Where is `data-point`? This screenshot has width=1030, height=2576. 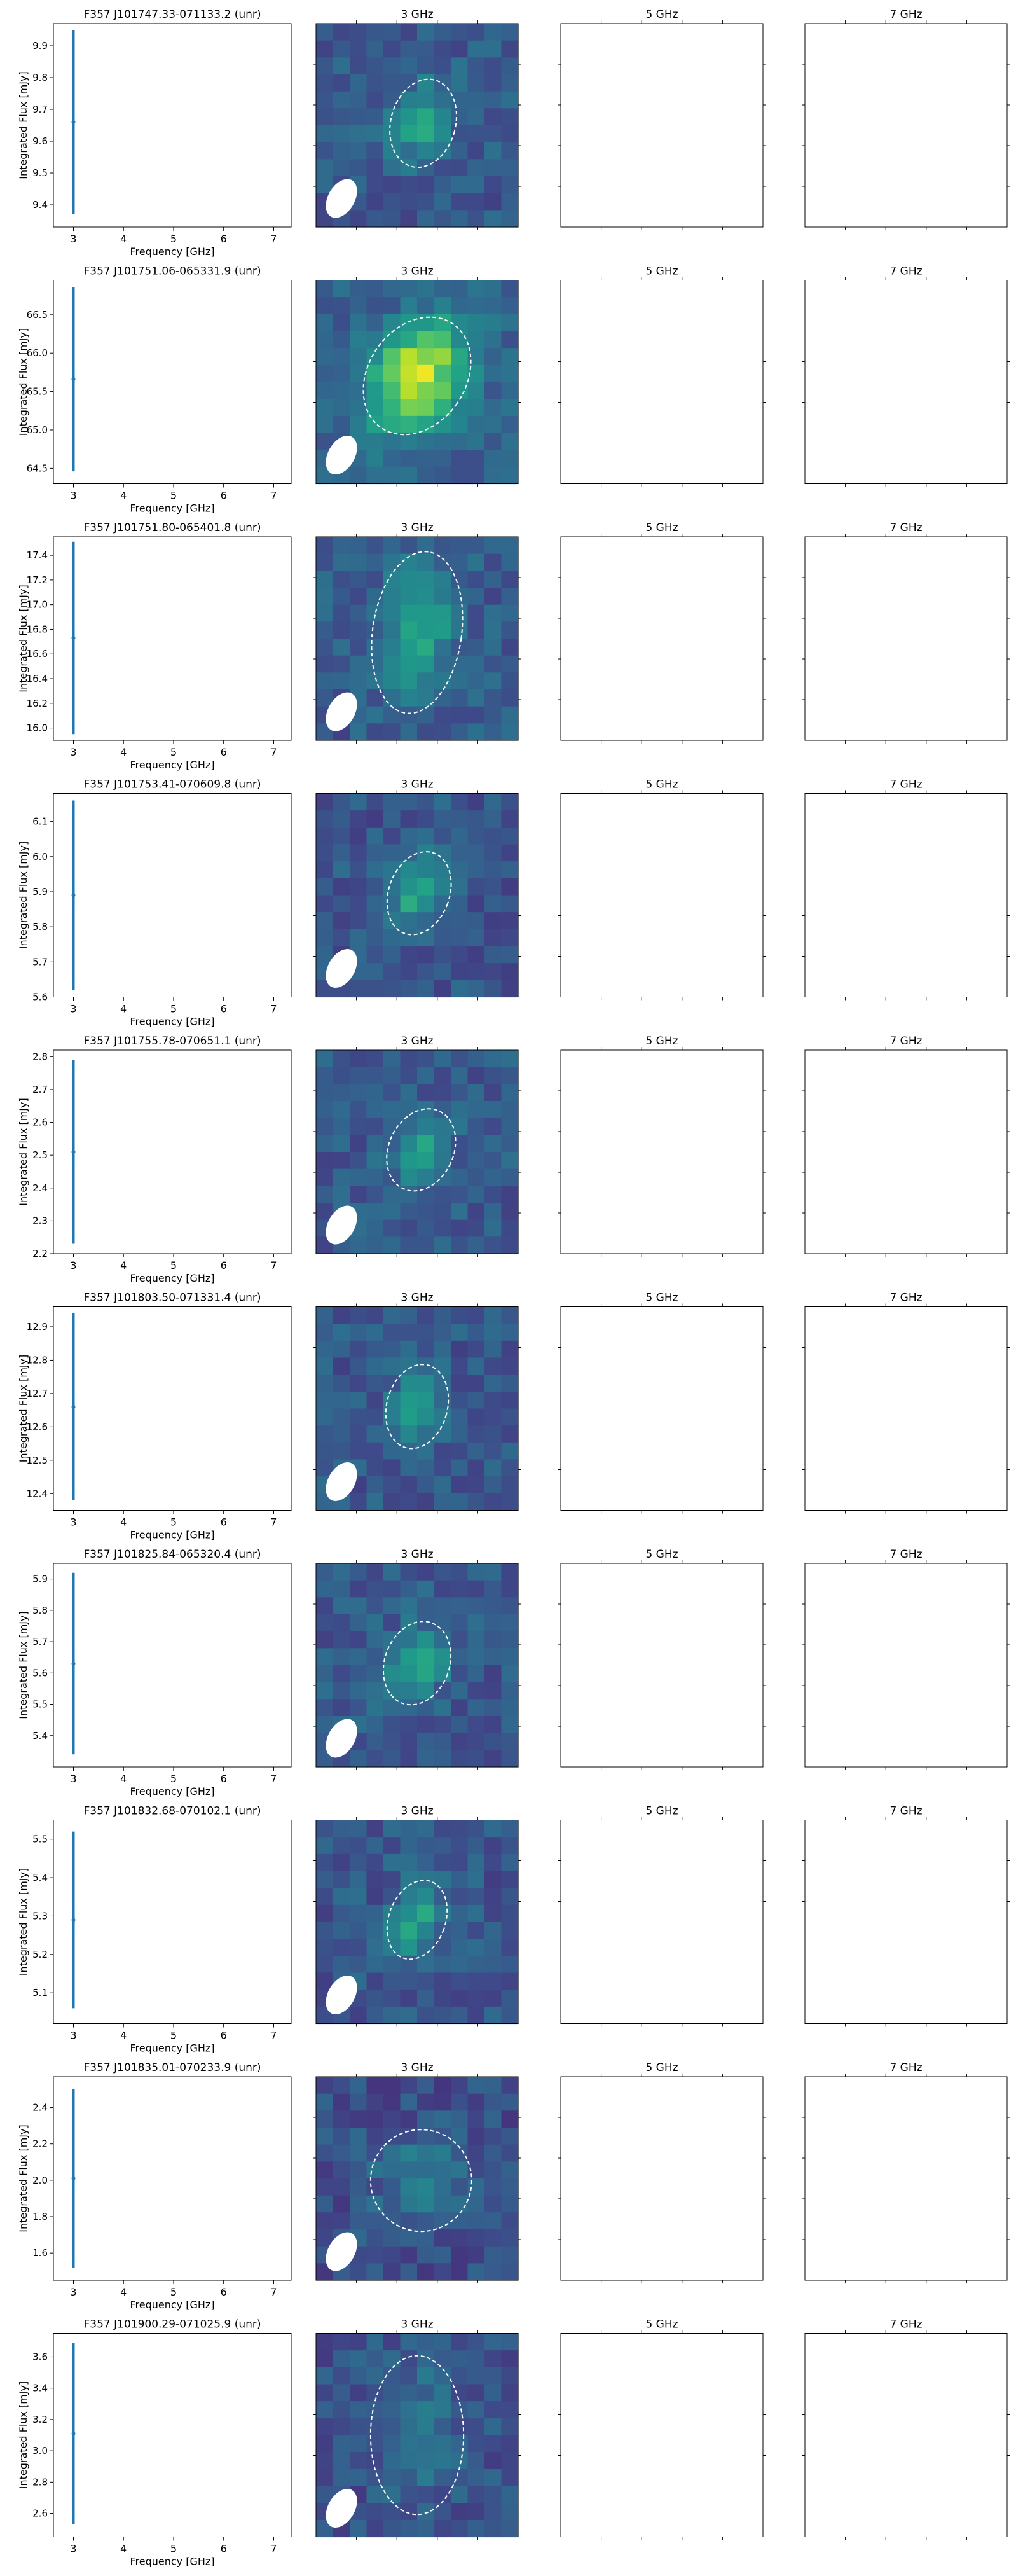
data-point is located at coordinates (73, 638).